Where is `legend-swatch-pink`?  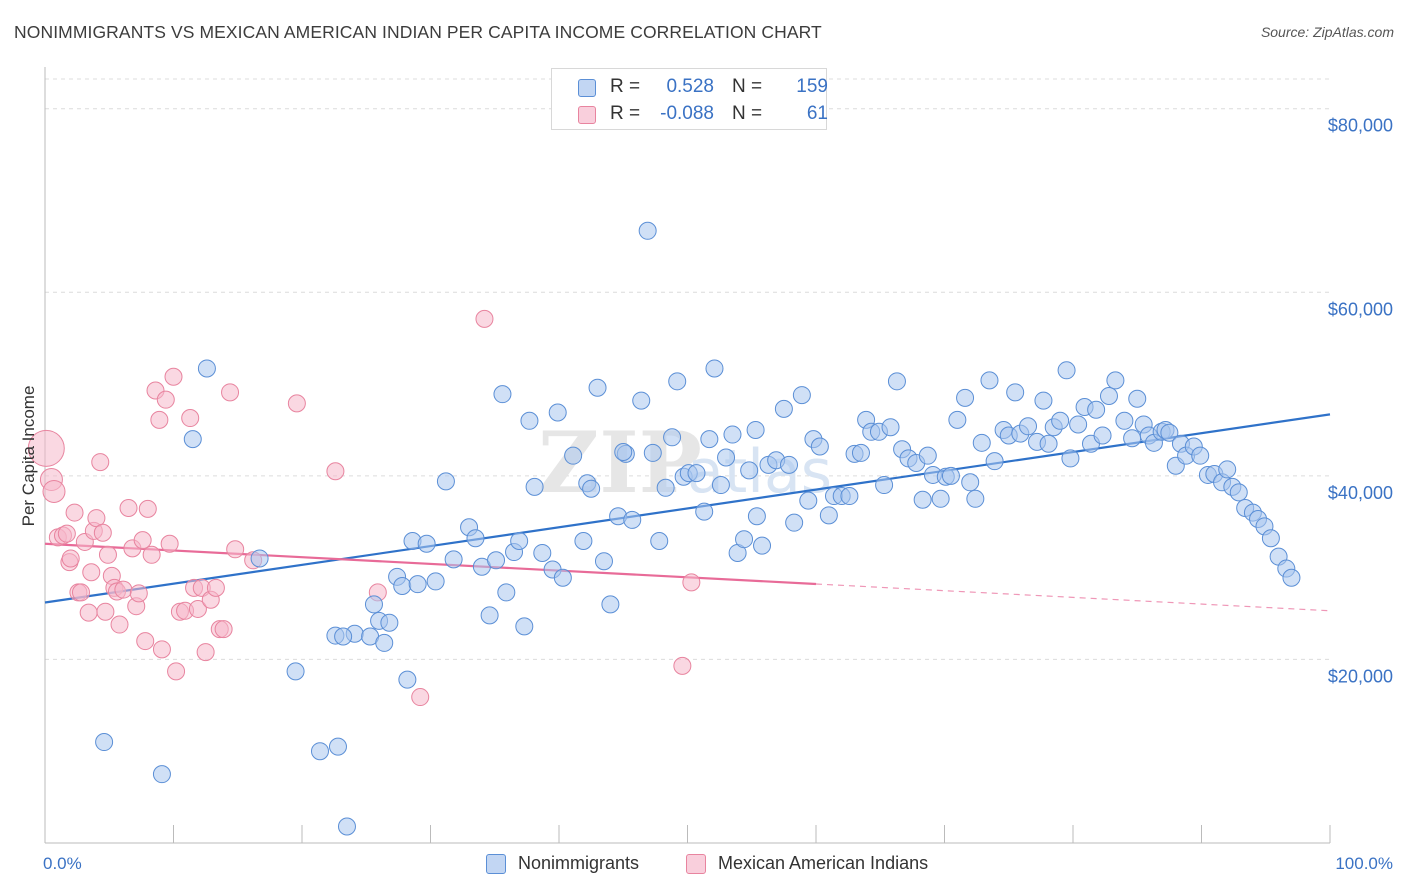 legend-swatch-pink is located at coordinates (696, 864).